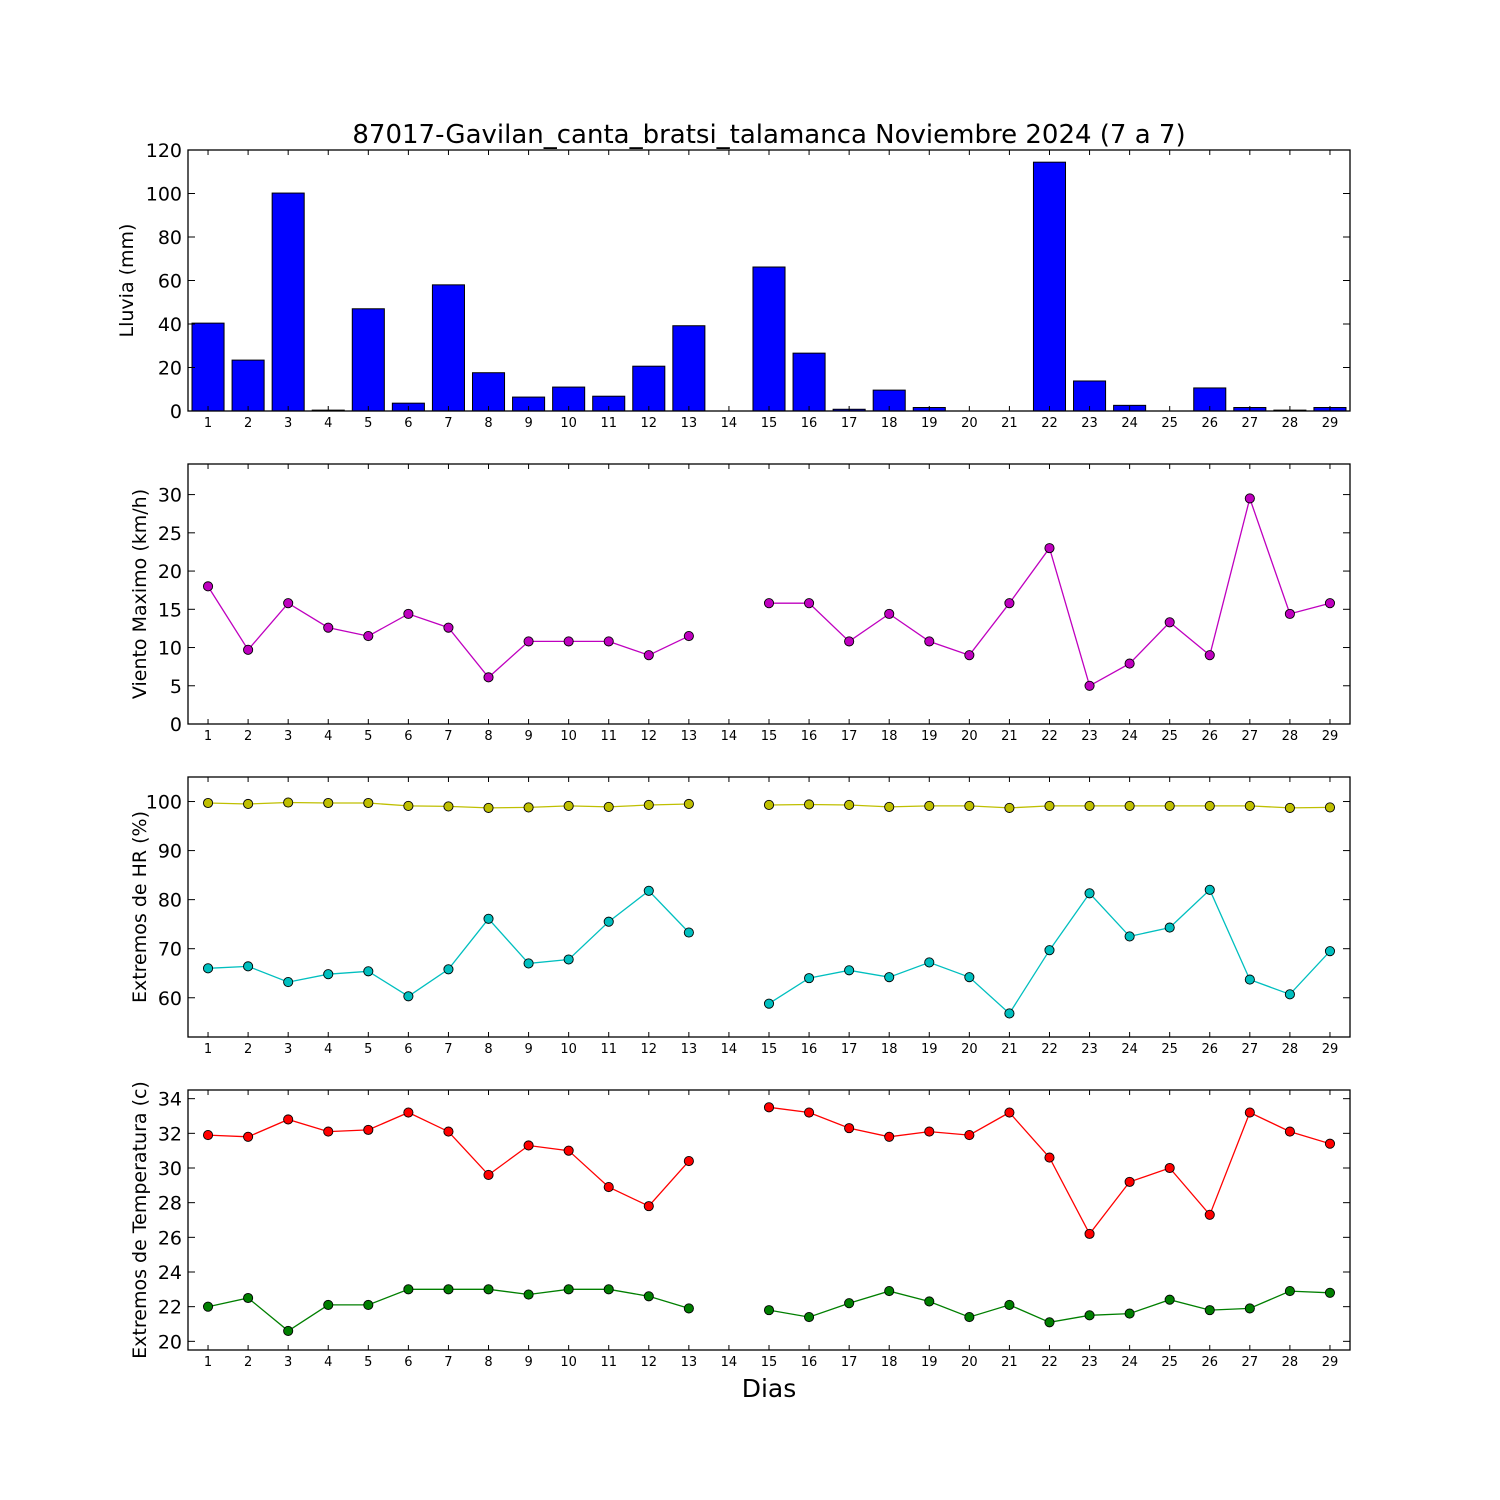 The image size is (1500, 1500). I want to click on rain-xtick-label: 9, so click(528, 423).